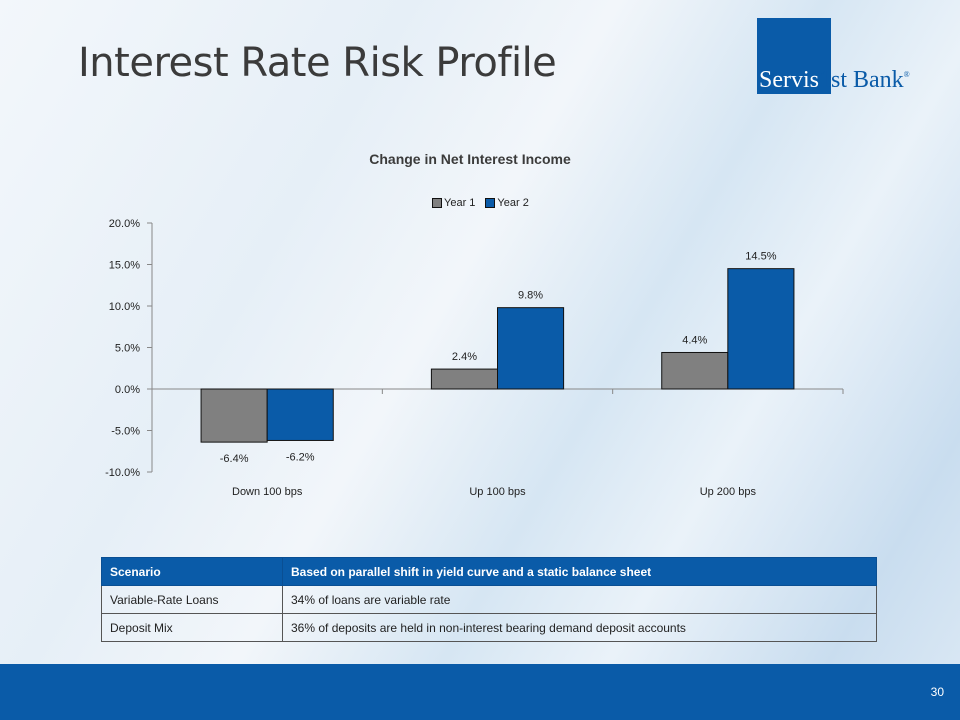 Image resolution: width=960 pixels, height=720 pixels. I want to click on data-label: 2.4%, so click(464, 357).